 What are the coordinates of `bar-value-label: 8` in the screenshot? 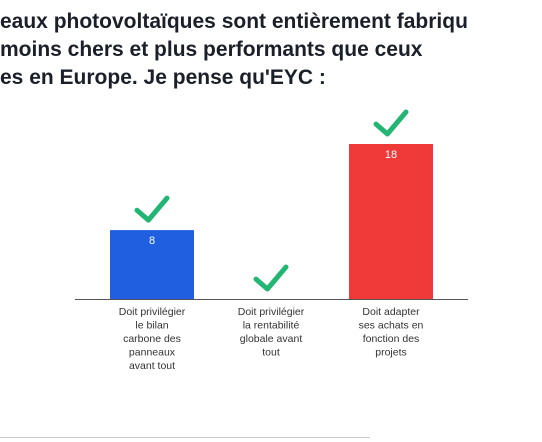 It's located at (152, 241).